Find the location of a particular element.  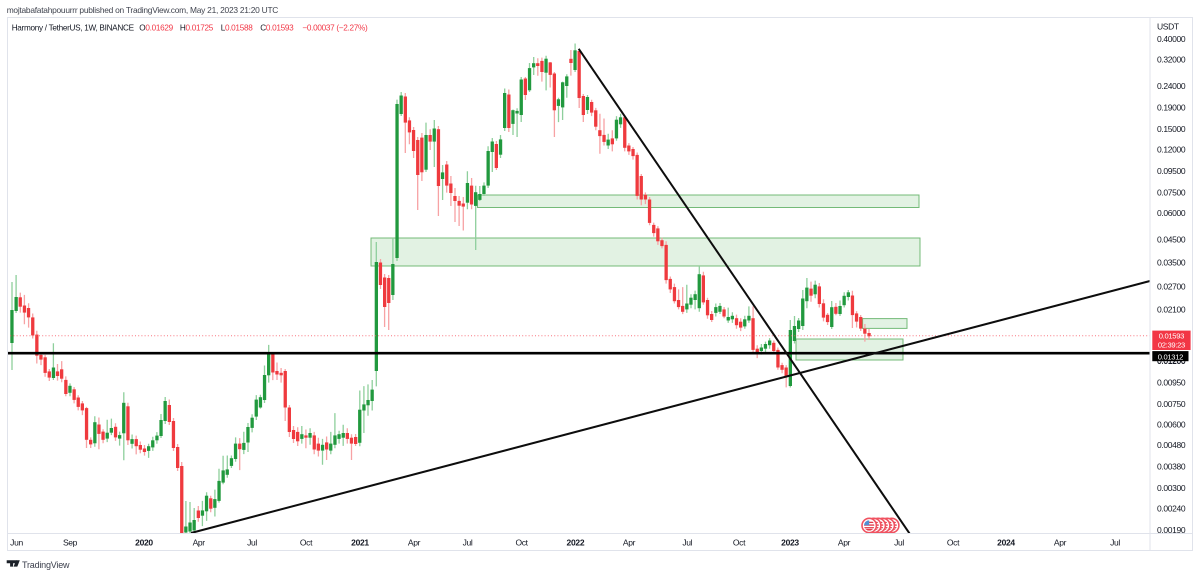

svg-text: 0.00600 is located at coordinates (1171, 425).